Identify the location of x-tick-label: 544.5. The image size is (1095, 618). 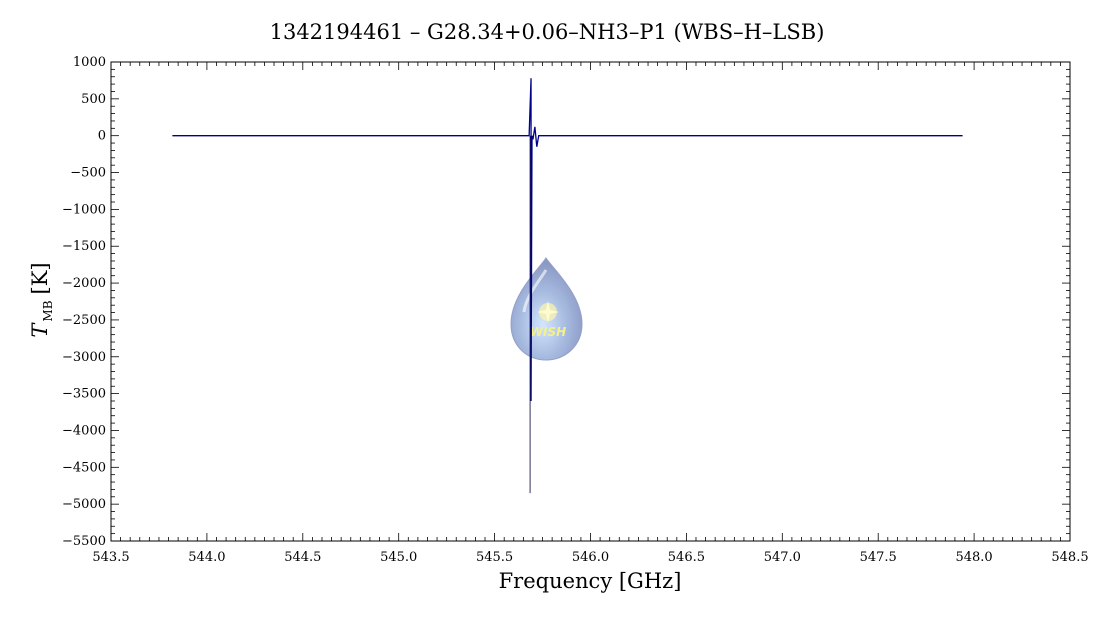
(302, 557).